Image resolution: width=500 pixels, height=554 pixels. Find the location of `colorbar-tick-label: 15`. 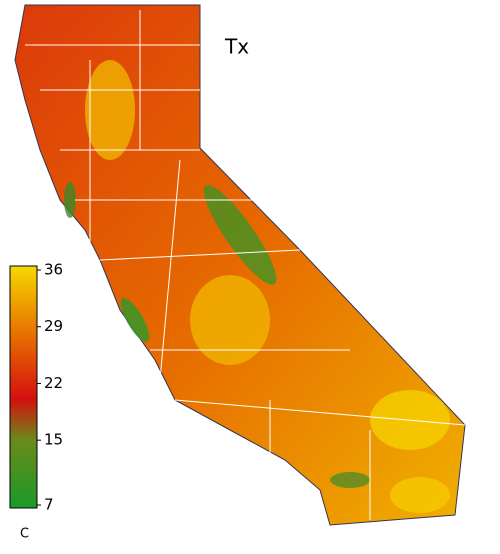

colorbar-tick-label: 15 is located at coordinates (53, 440).